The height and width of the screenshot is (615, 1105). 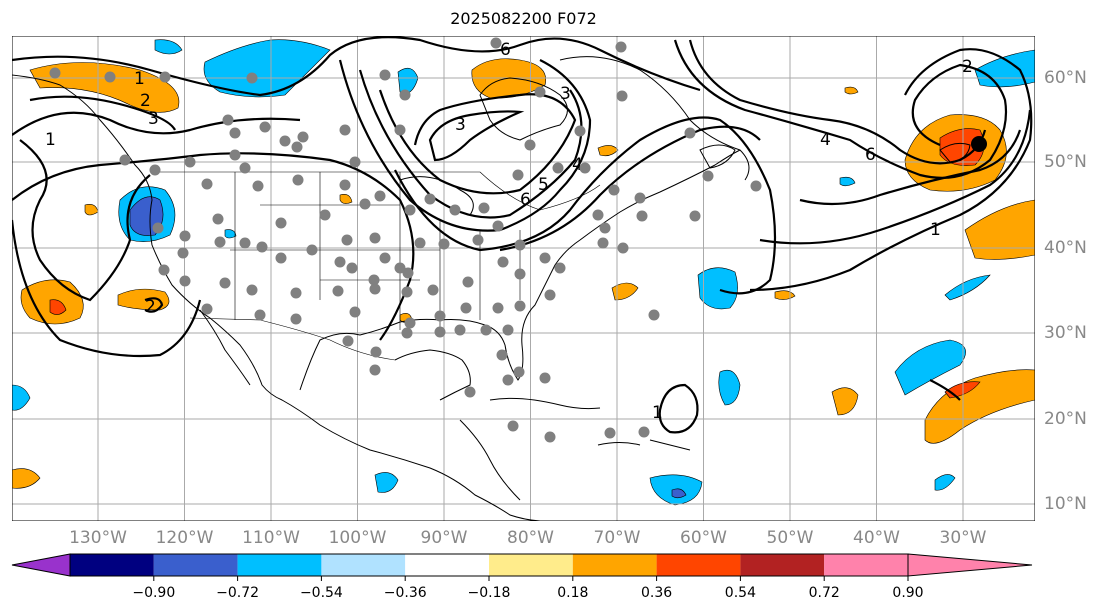 What do you see at coordinates (1065, 248) in the screenshot?
I see `latitude-label: 40°N` at bounding box center [1065, 248].